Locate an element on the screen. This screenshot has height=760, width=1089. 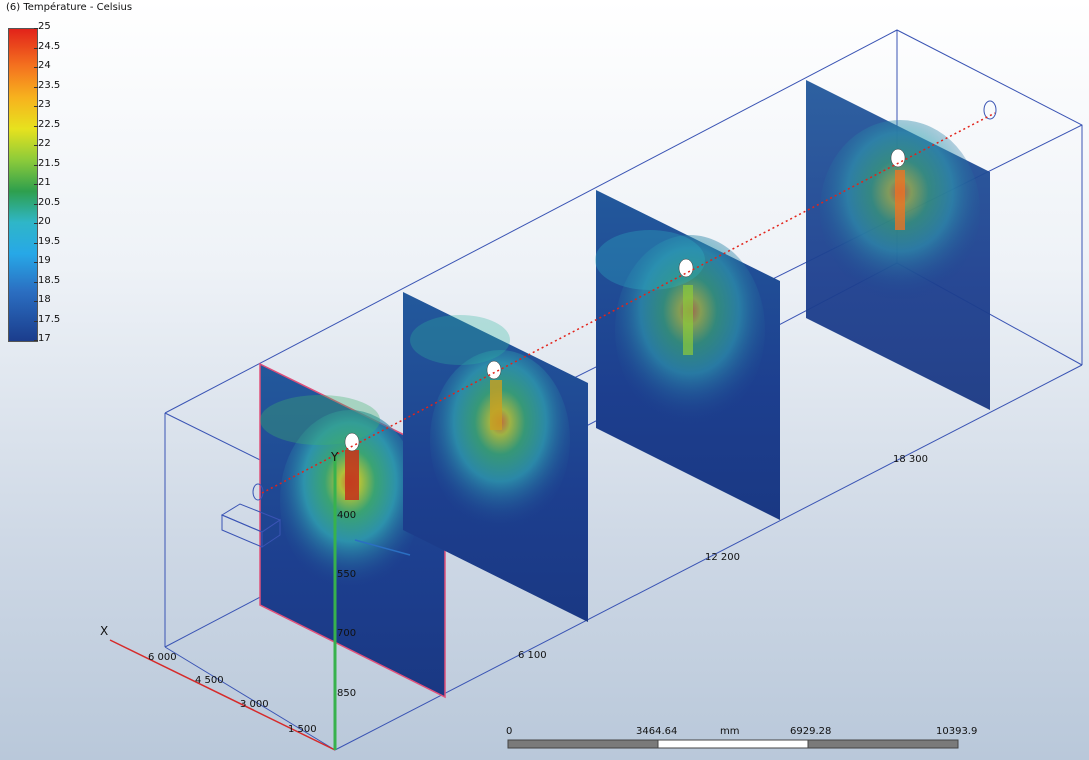
y-tick-3: 700 is located at coordinates (347, 633).